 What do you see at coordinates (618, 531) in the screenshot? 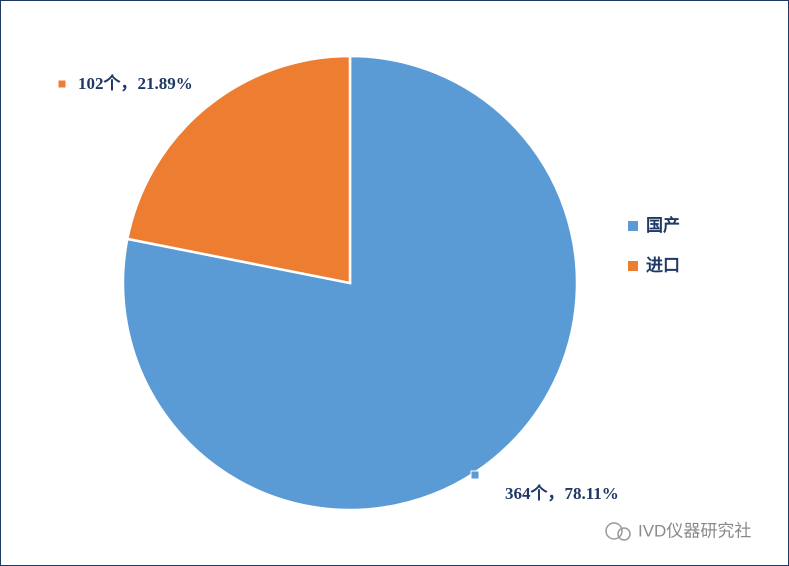
I see `watermark-icon` at bounding box center [618, 531].